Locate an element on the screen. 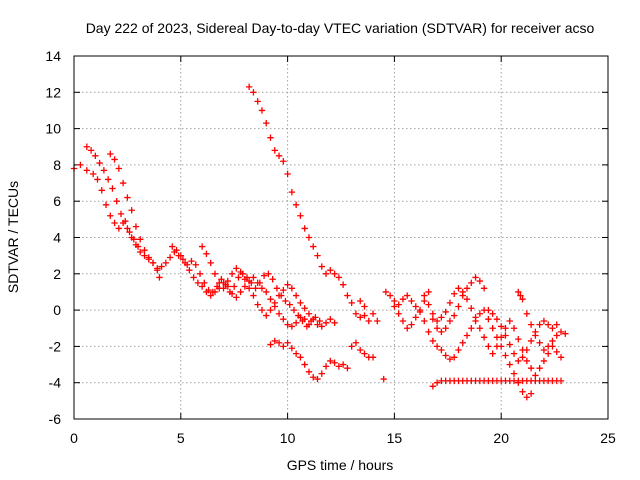 The width and height of the screenshot is (640, 480). x-axis-label: GPS time / hours is located at coordinates (340, 465).